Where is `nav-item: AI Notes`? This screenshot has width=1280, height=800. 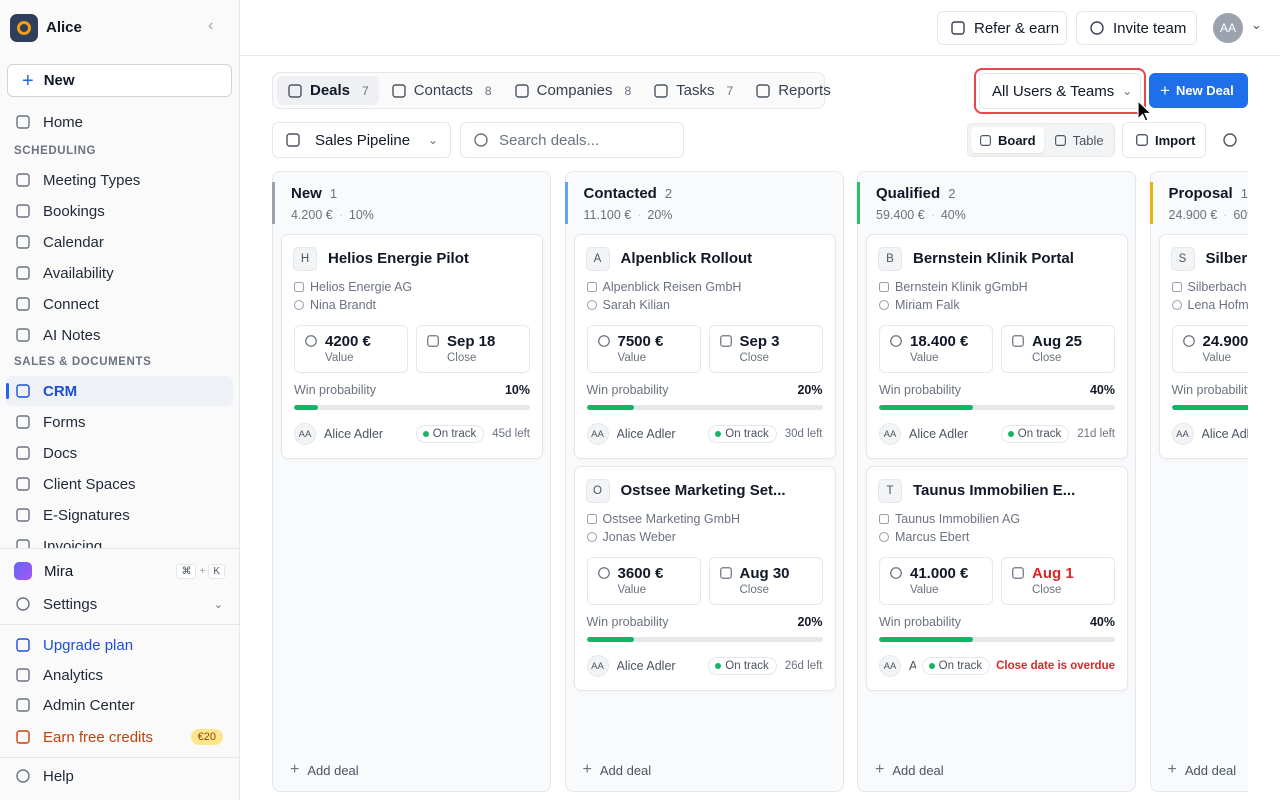
nav-item: AI Notes is located at coordinates (119, 335).